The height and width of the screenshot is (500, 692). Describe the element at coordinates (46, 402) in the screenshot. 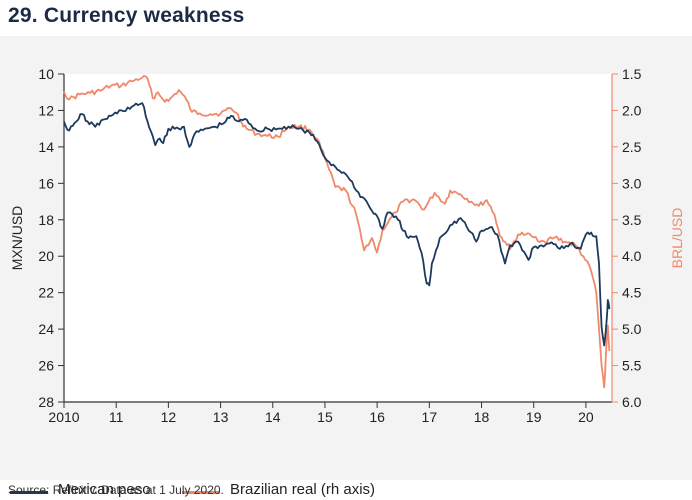

I see `left-tick-label: 28` at that location.